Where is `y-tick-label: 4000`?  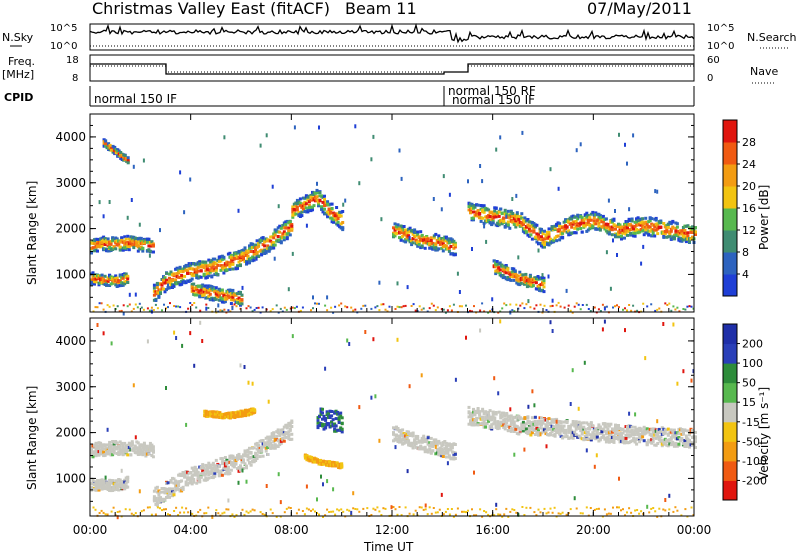 y-tick-label: 4000 is located at coordinates (70, 137).